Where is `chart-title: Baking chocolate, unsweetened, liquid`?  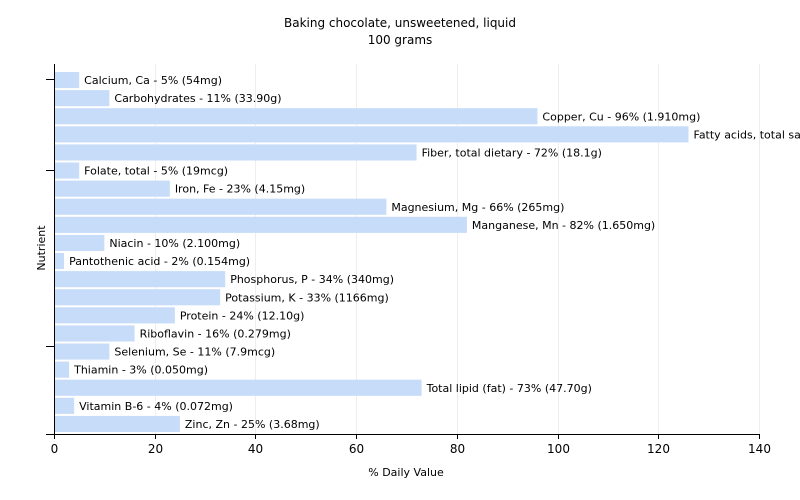 chart-title: Baking chocolate, unsweetened, liquid is located at coordinates (399, 23).